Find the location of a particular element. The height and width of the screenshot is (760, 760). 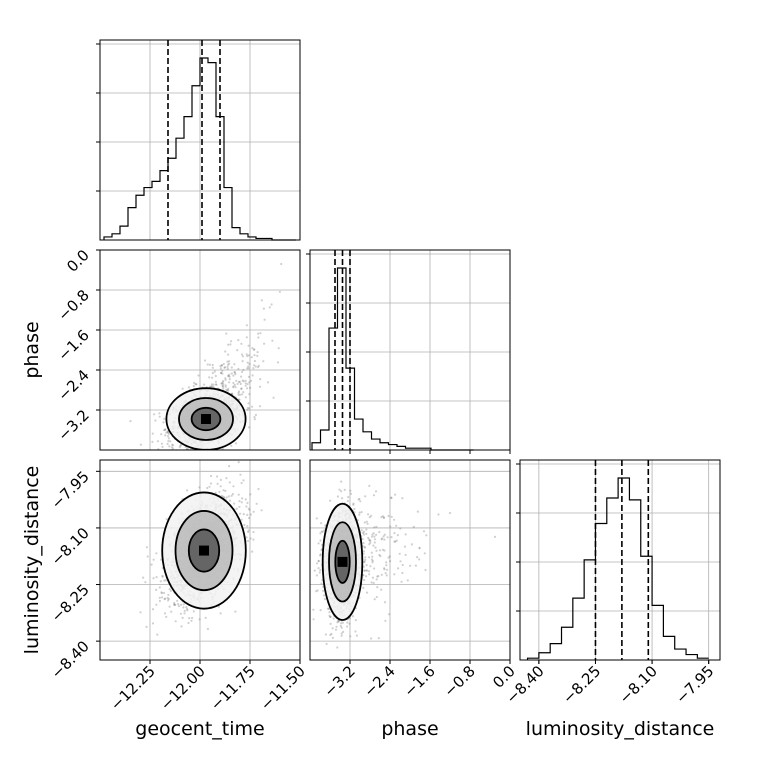

x-tick-label: −7.95 is located at coordinates (694, 684).